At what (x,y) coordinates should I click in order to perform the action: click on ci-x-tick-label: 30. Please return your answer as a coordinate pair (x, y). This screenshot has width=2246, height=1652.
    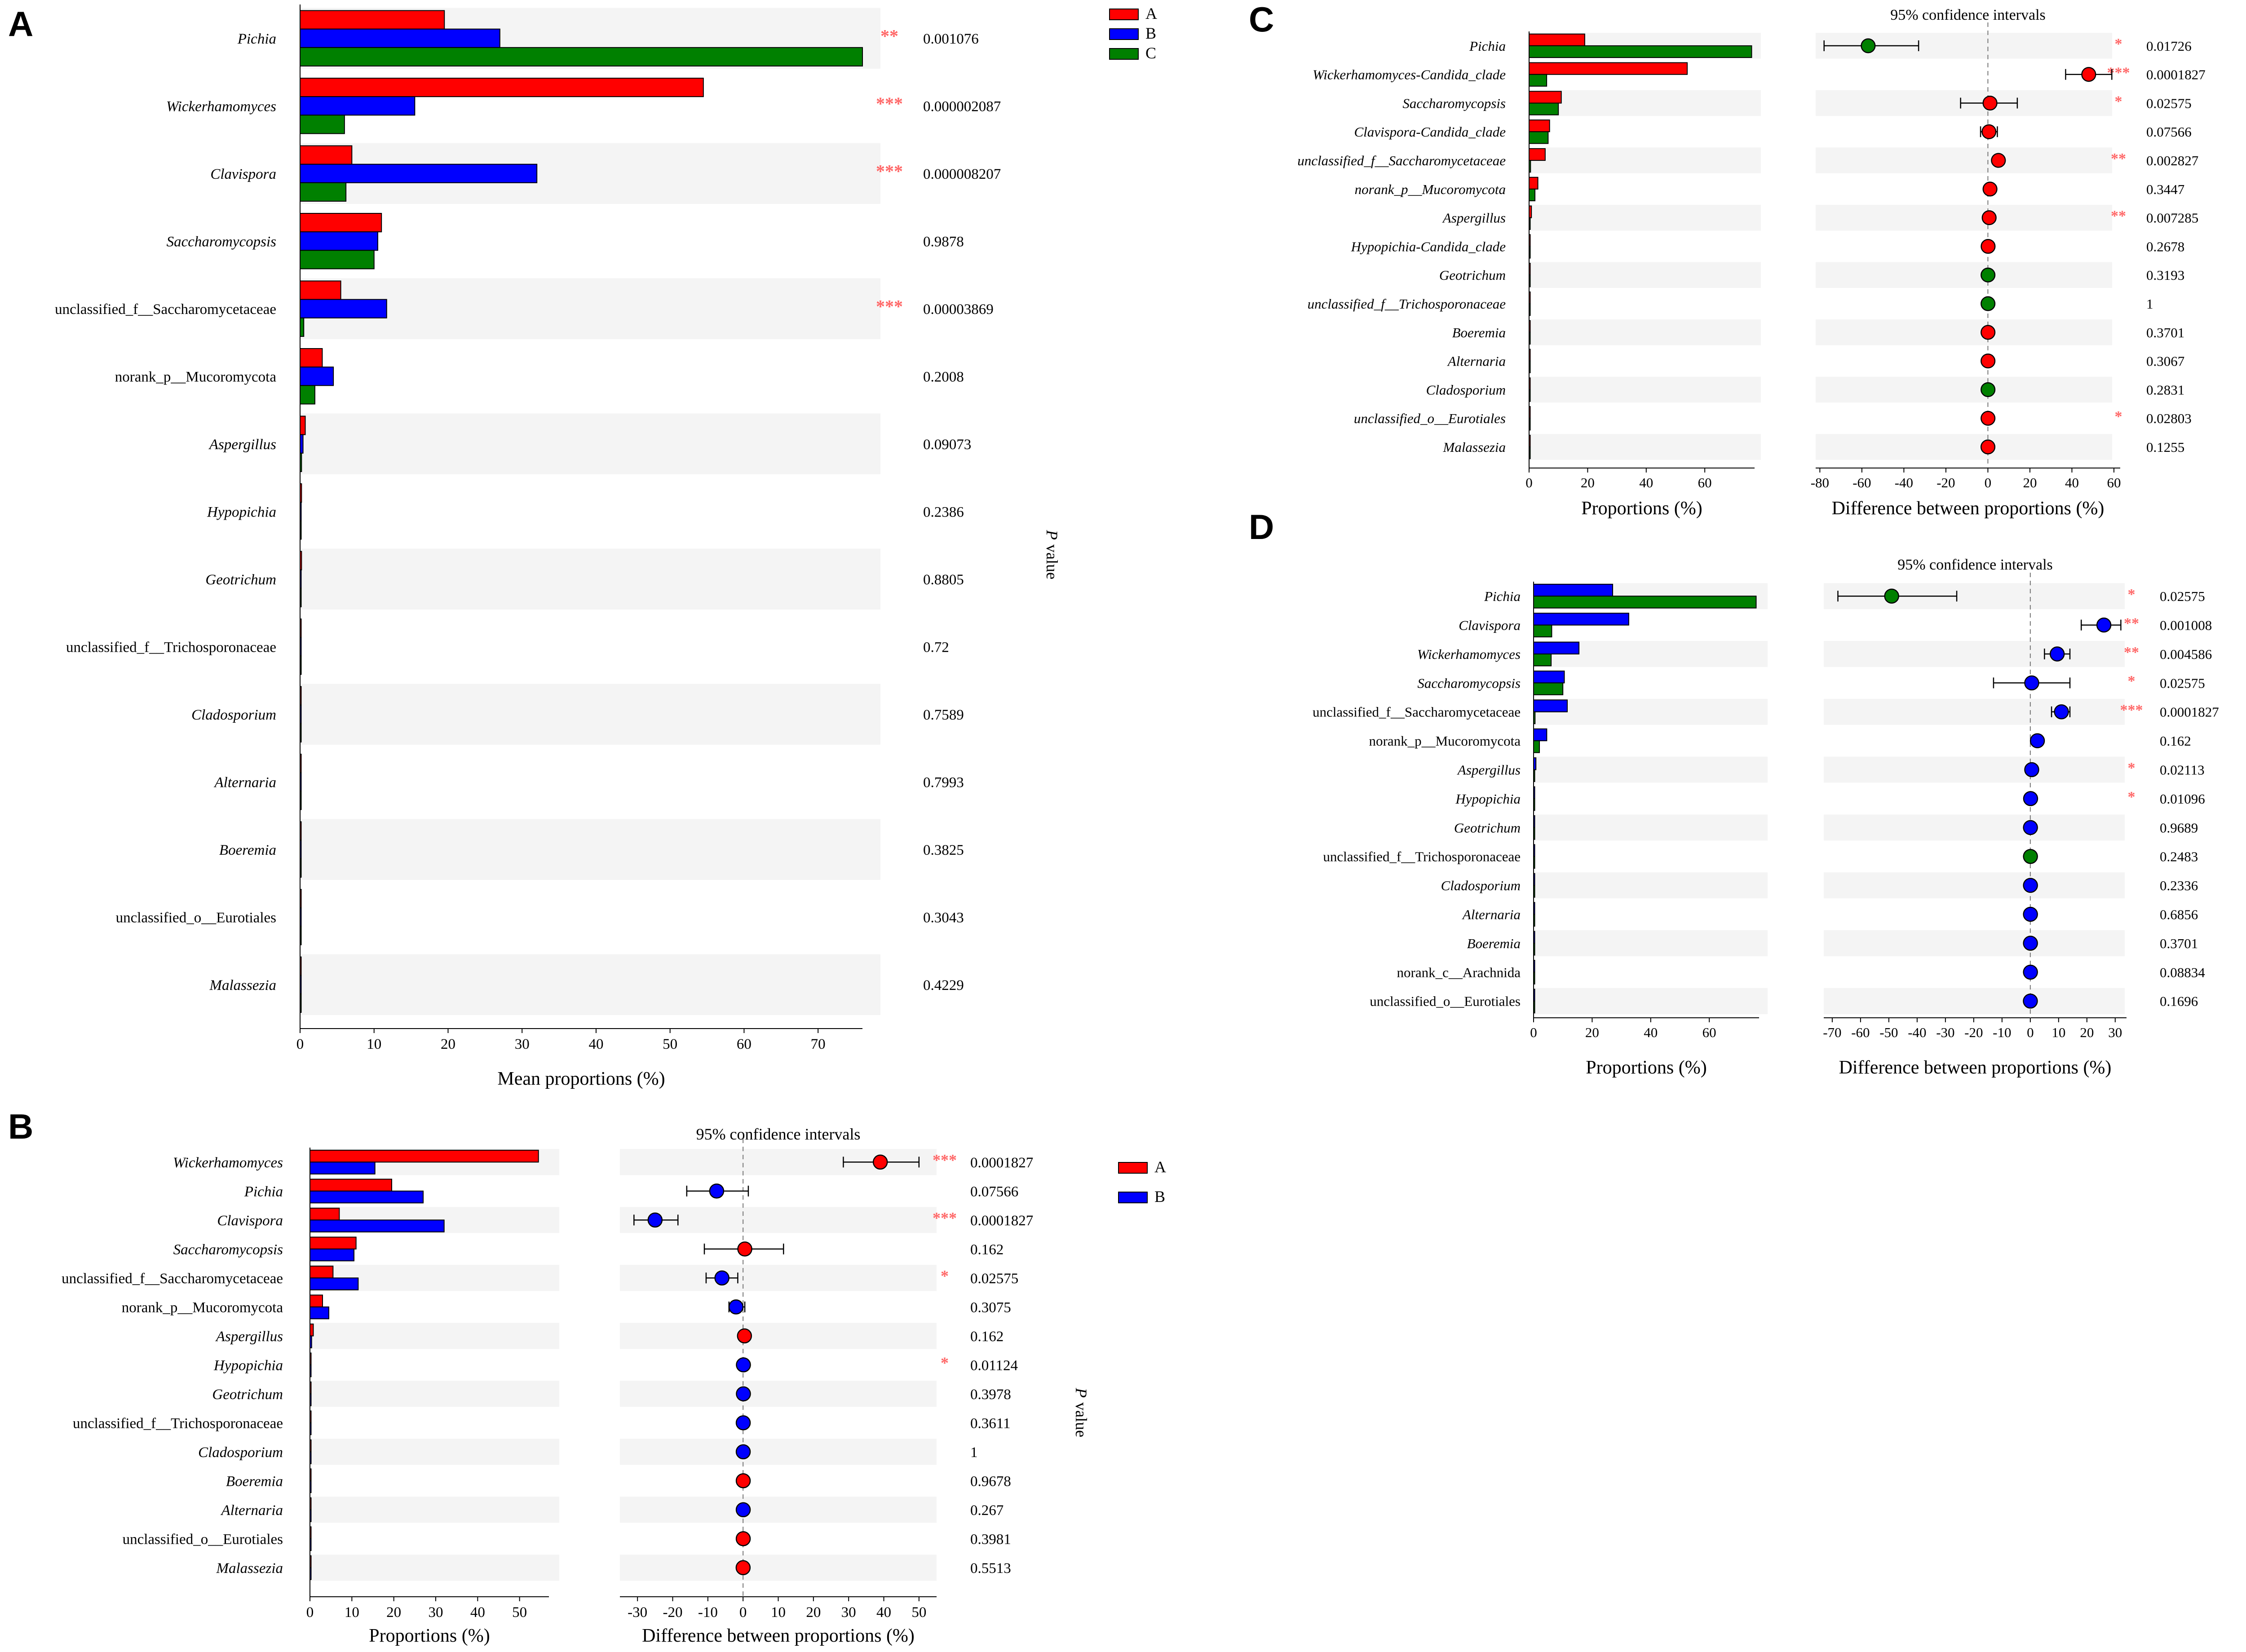
    Looking at the image, I should click on (2115, 1032).